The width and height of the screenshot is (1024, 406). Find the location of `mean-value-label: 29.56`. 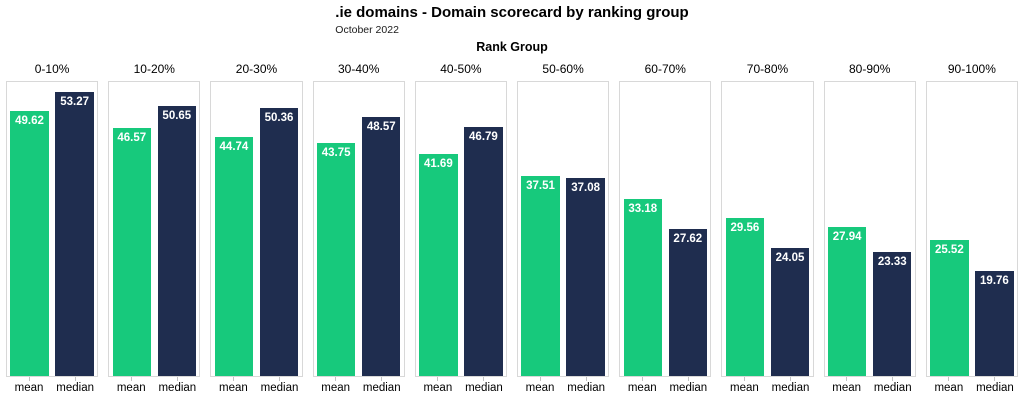

mean-value-label: 29.56 is located at coordinates (745, 228).